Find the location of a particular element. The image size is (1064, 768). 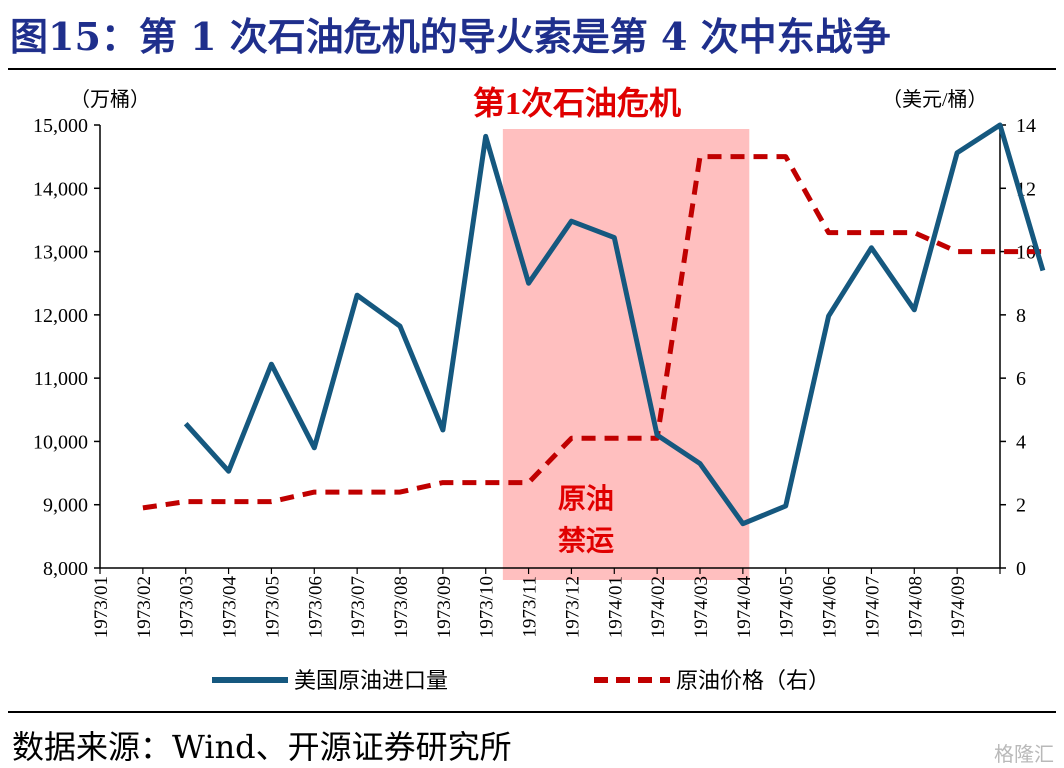

right-tick-label: 0 is located at coordinates (1021, 569).